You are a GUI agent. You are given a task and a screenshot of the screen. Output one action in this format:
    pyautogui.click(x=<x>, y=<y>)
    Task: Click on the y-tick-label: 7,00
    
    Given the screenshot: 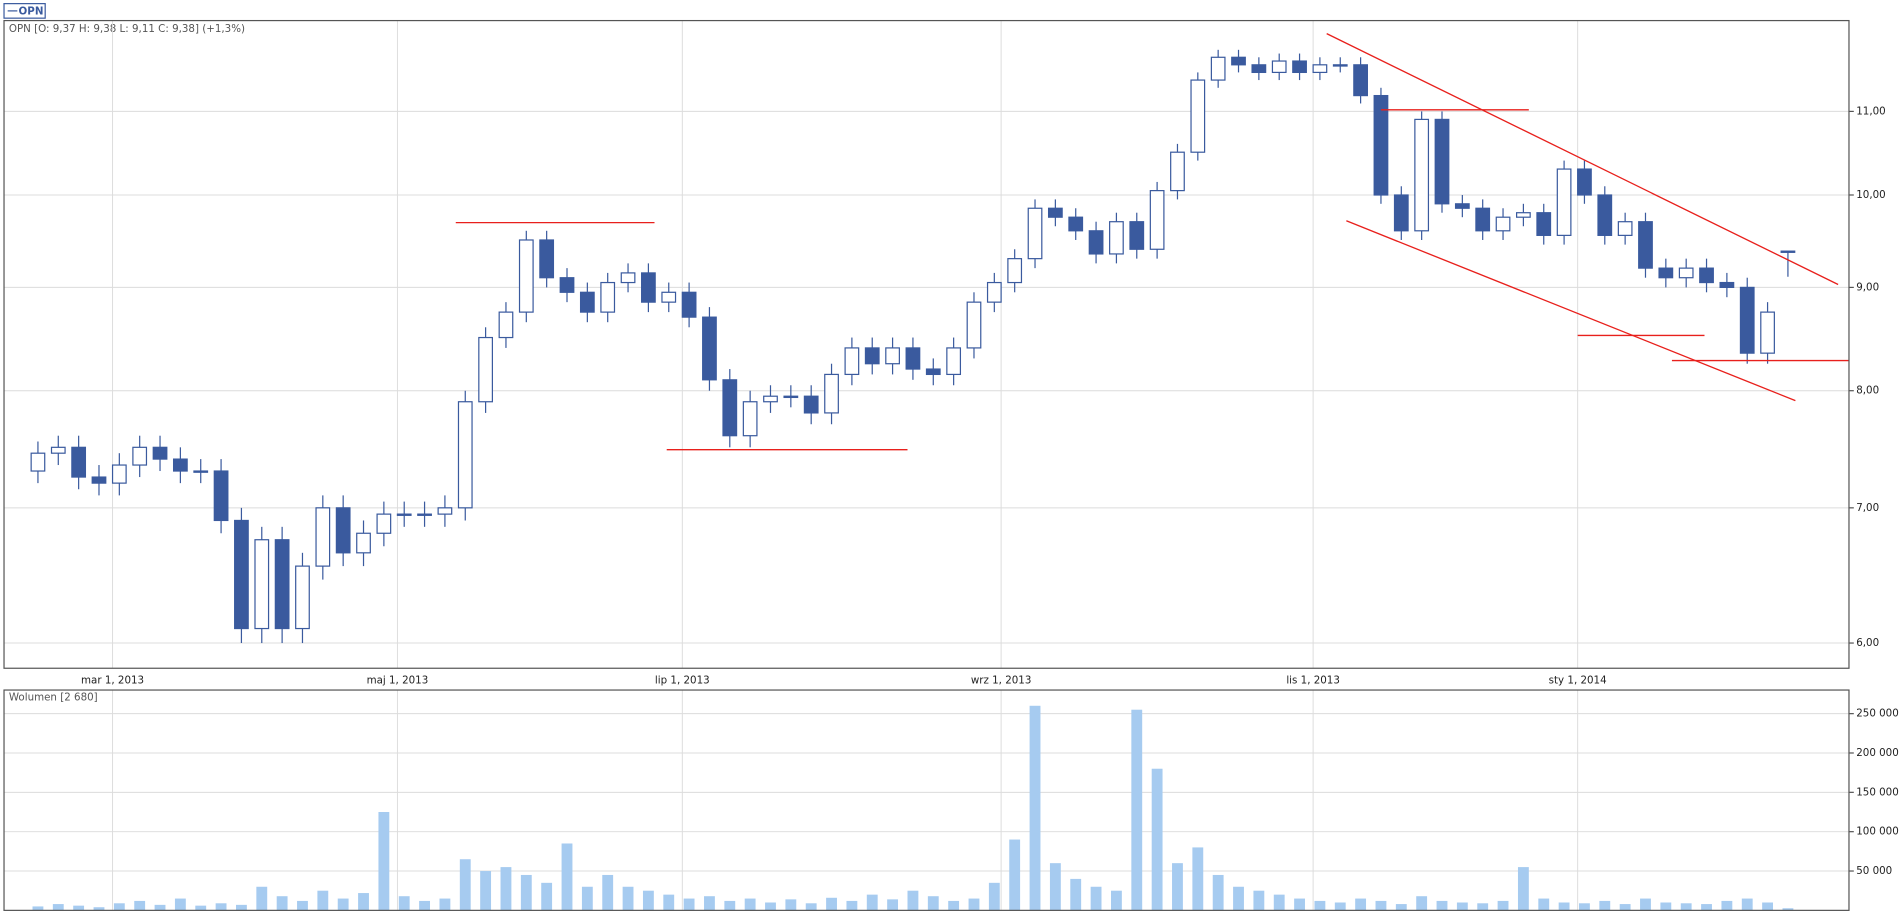 What is the action you would take?
    pyautogui.click(x=1867, y=508)
    